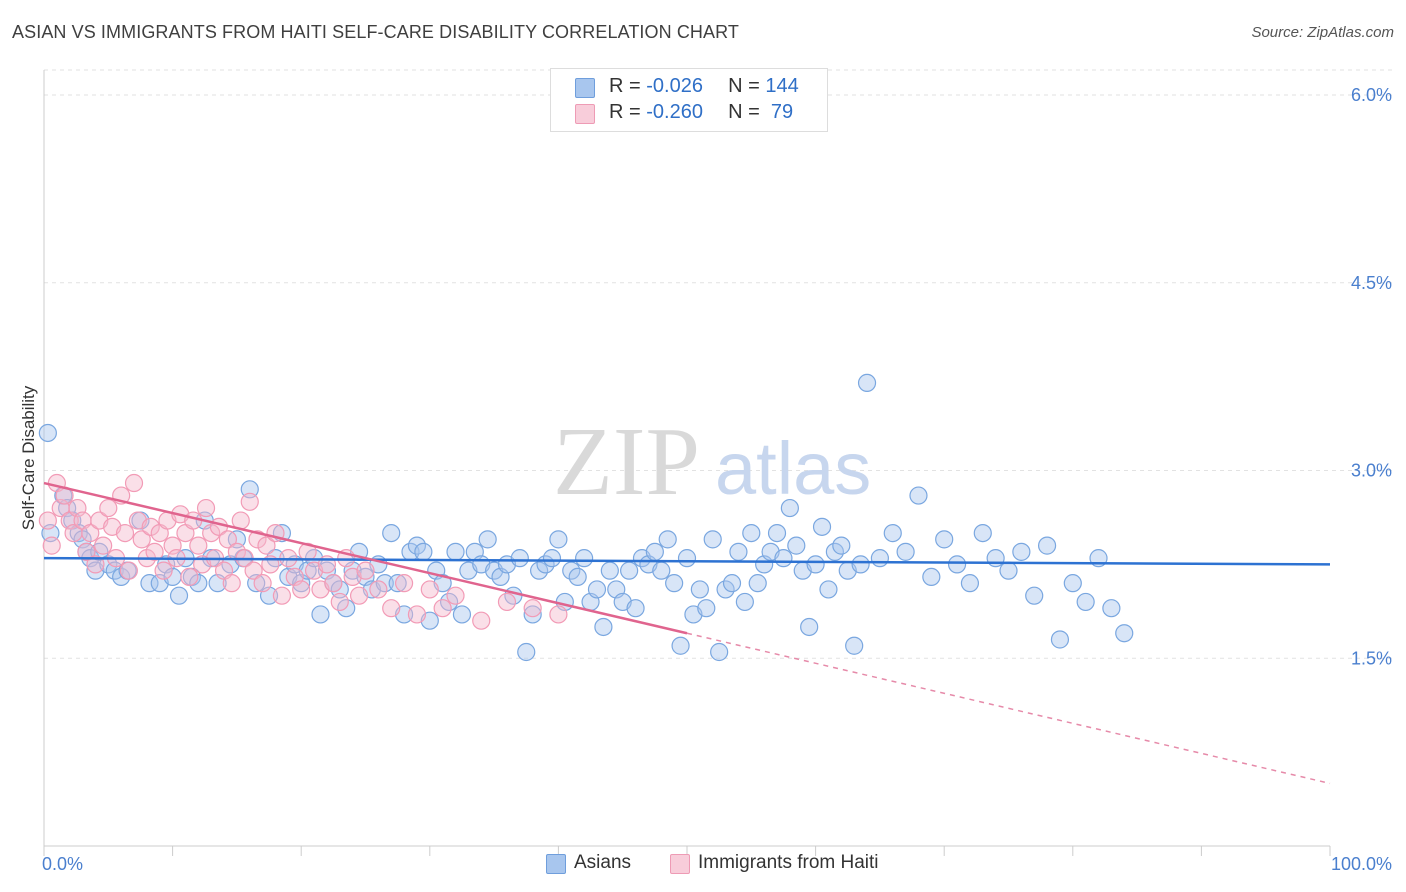 Image resolution: width=1406 pixels, height=892 pixels. What do you see at coordinates (28, 457) in the screenshot?
I see `y-axis-label: Self-Care Disability` at bounding box center [28, 457].